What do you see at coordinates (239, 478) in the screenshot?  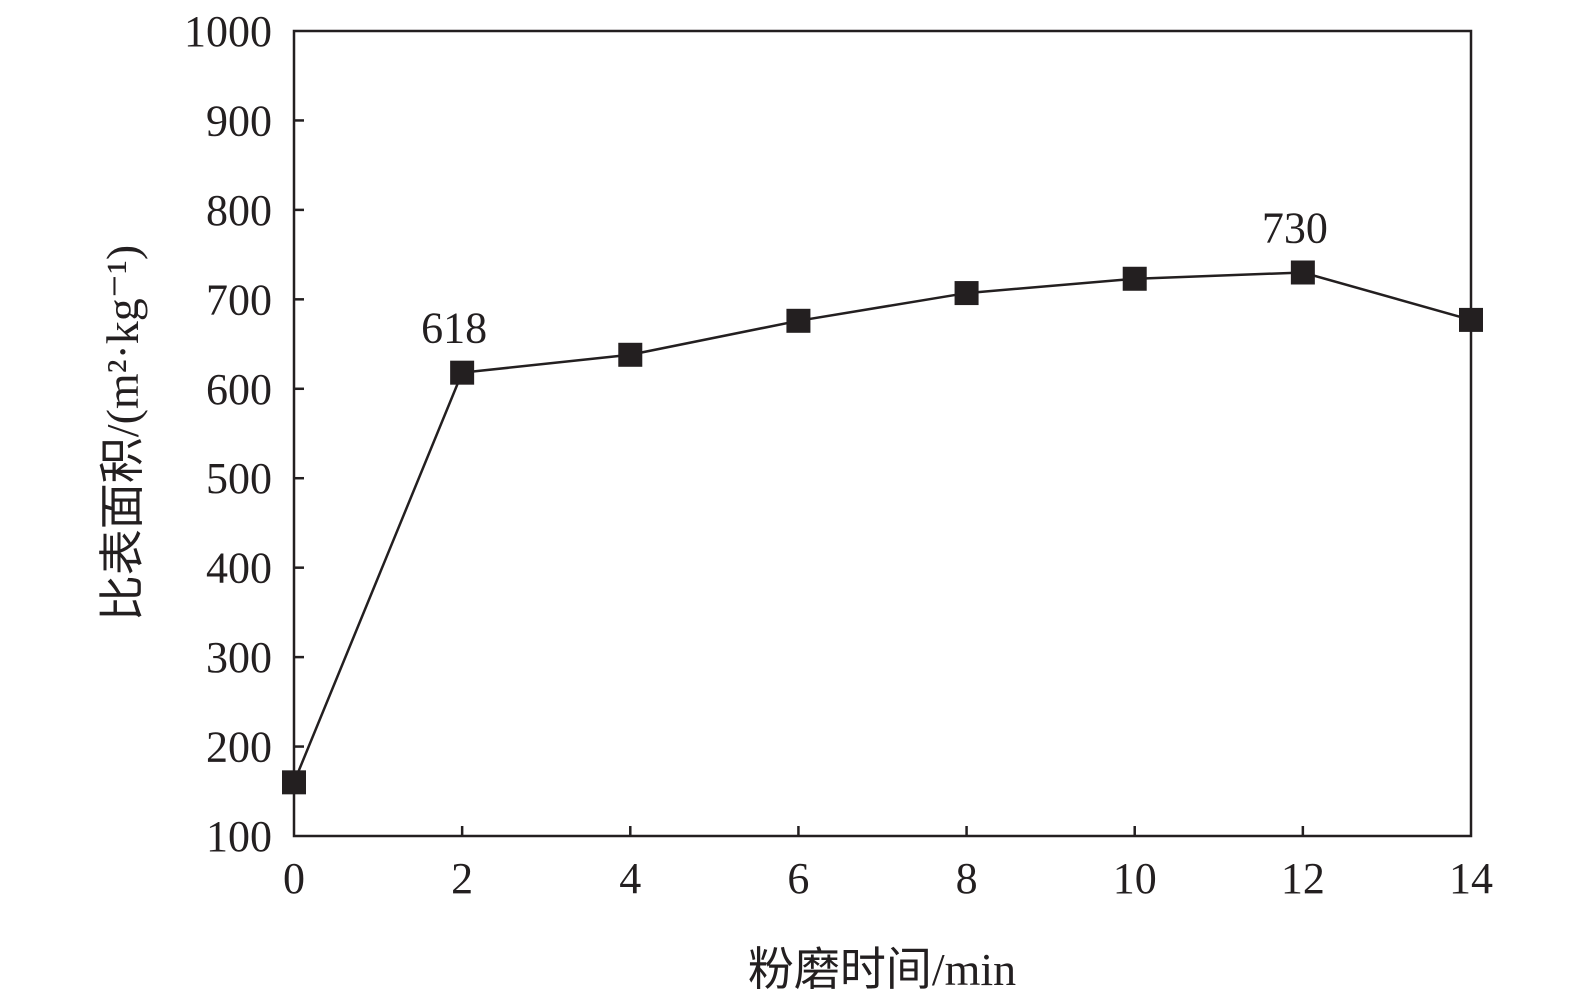 I see `y-tick-label: 500` at bounding box center [239, 478].